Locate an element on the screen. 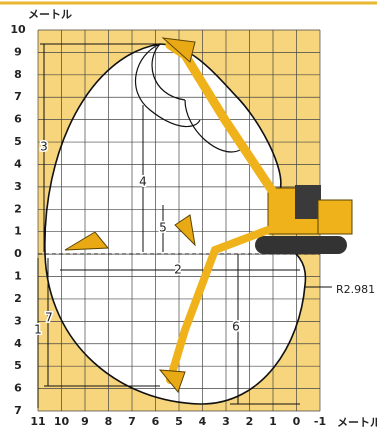  dimension-label: 4 is located at coordinates (143, 182).